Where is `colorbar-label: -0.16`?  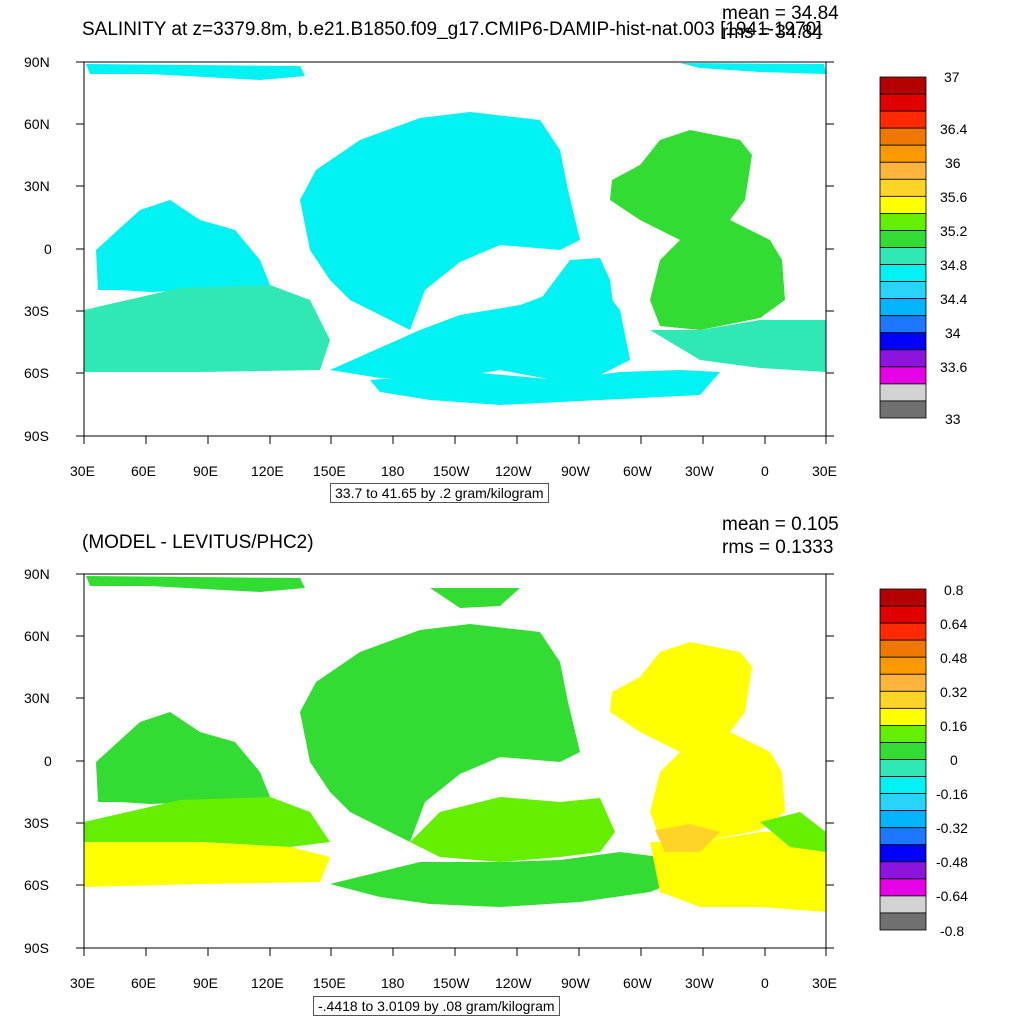 colorbar-label: -0.16 is located at coordinates (952, 794).